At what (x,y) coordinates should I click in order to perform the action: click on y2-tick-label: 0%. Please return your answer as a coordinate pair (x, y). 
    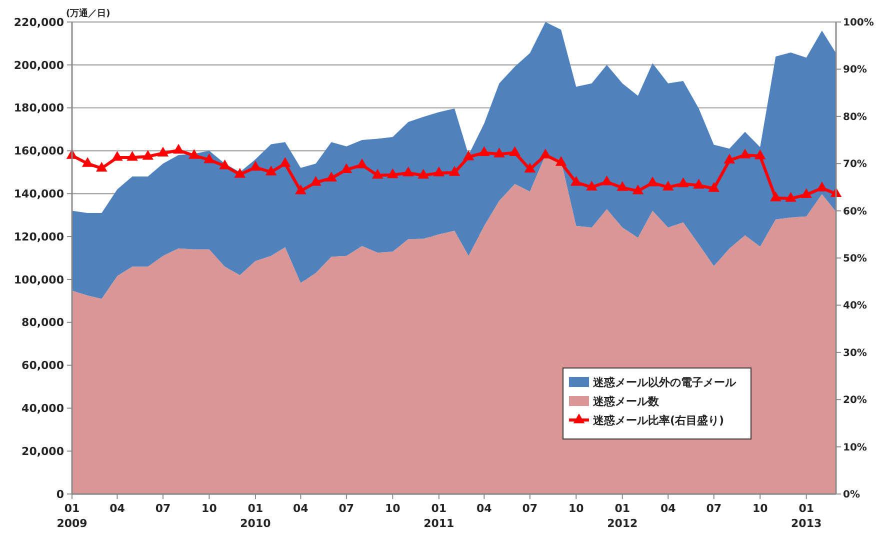
    Looking at the image, I should click on (851, 495).